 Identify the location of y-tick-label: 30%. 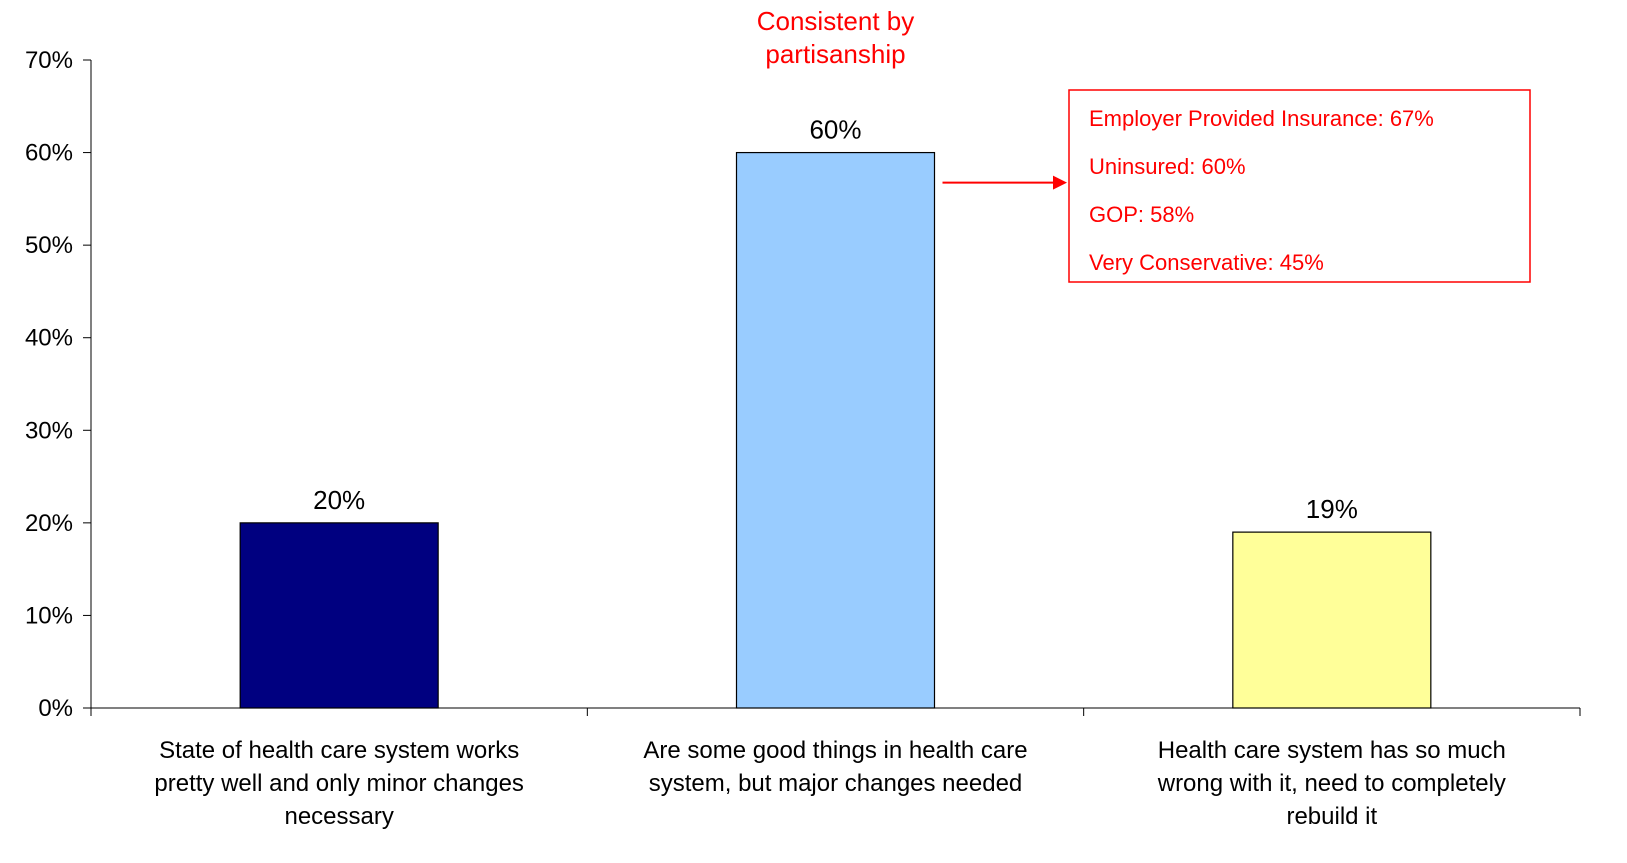
(49, 430).